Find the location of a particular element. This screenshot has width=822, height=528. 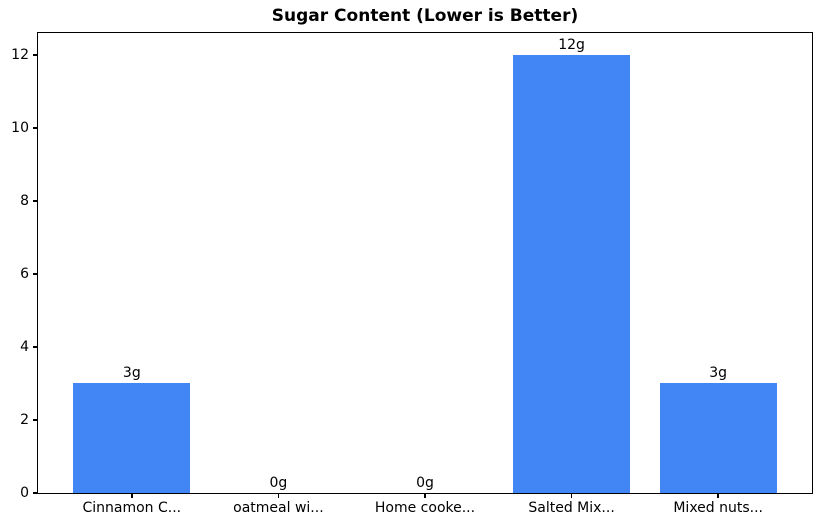

bar-value-label: 12g is located at coordinates (571, 44).